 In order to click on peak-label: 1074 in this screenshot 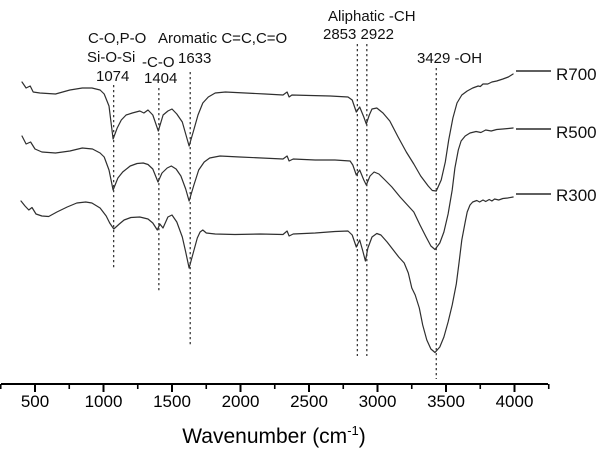, I will do `click(113, 76)`.